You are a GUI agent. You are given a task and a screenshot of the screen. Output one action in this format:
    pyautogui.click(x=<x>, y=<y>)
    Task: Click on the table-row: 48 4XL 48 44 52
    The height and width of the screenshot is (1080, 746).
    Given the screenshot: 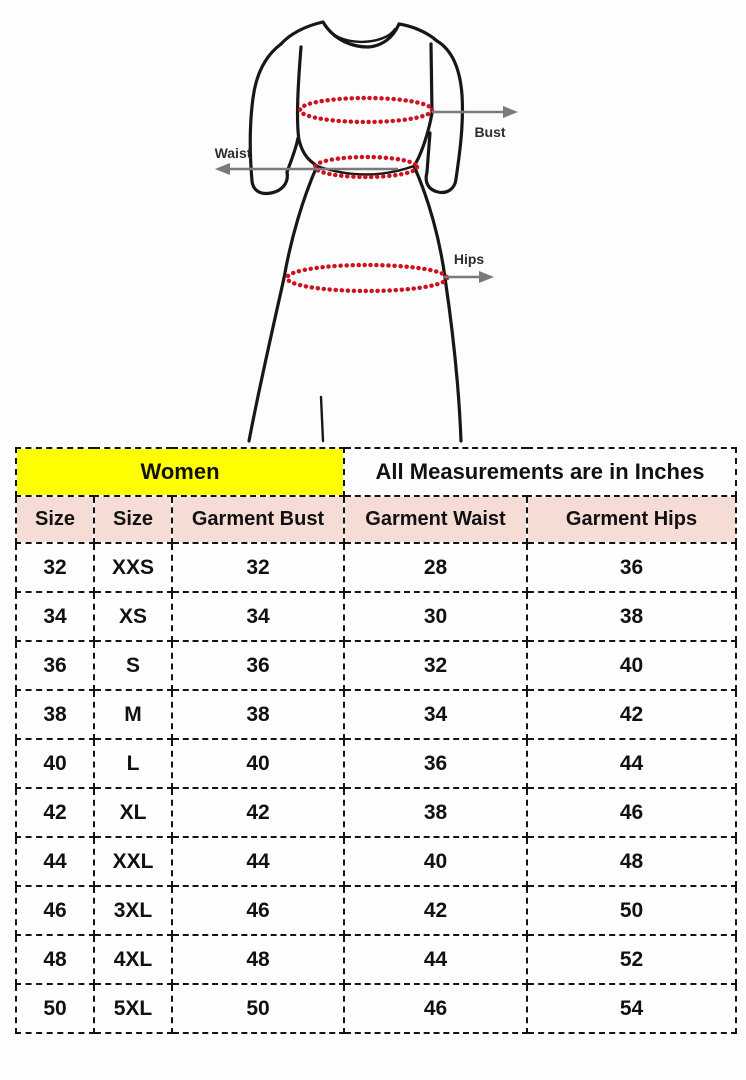 What is the action you would take?
    pyautogui.click(x=376, y=959)
    